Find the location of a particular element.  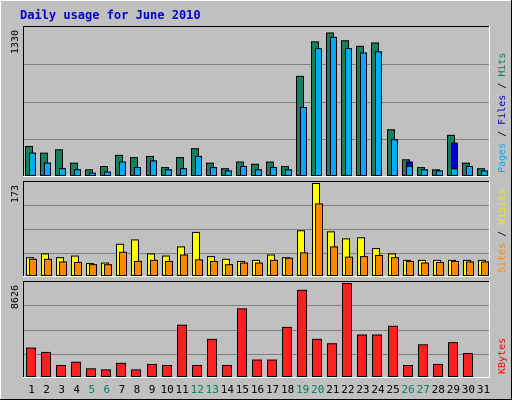

x-tick-label: 15 is located at coordinates (242, 389).